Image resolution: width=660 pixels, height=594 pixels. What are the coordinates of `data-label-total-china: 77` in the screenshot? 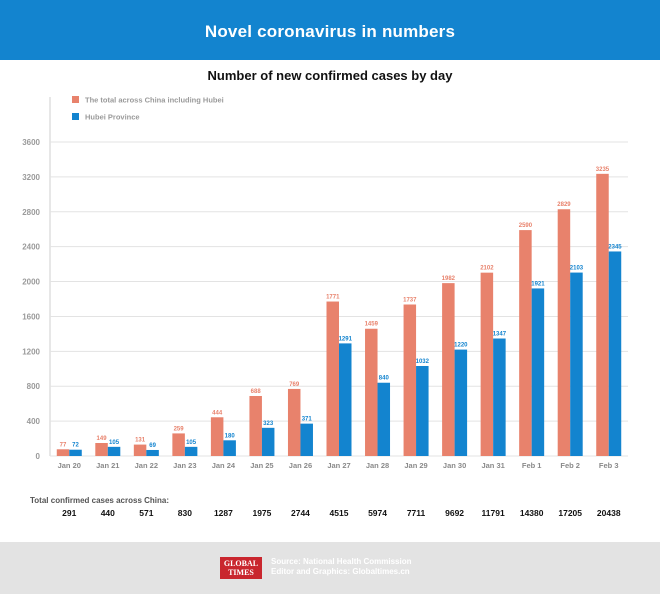 It's located at (63, 445).